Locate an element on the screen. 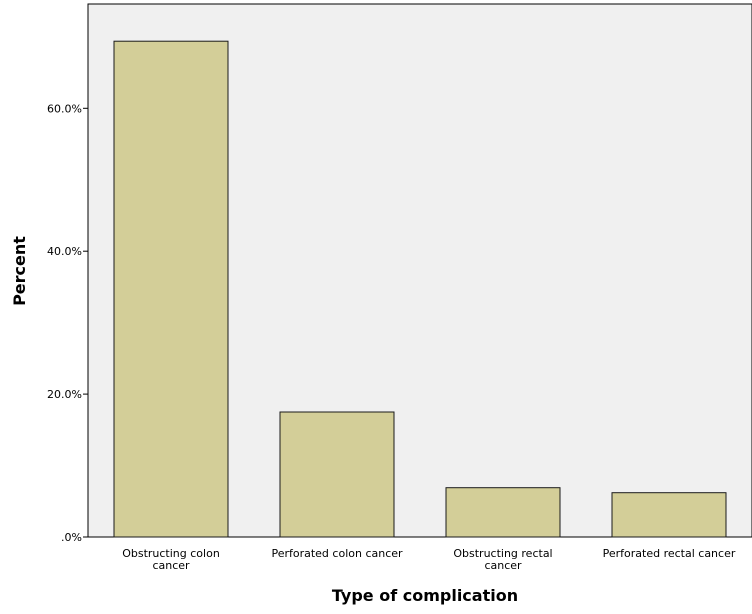 The width and height of the screenshot is (752, 614). x-axis-title: Type of complication is located at coordinates (425, 595).